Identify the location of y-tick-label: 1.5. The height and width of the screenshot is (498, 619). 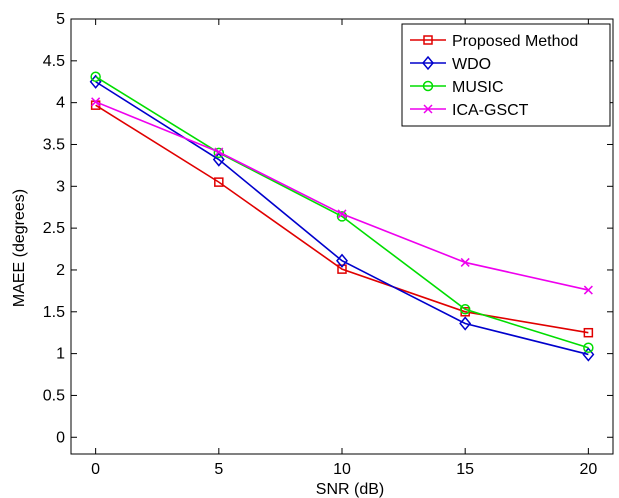
(54, 312).